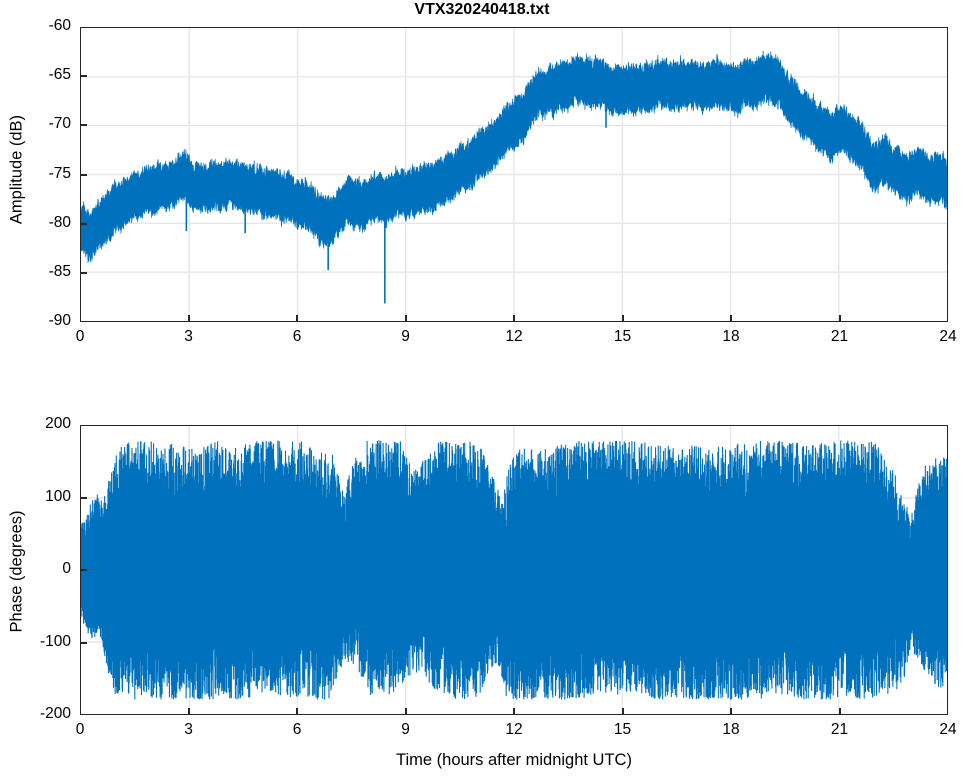  What do you see at coordinates (58, 423) in the screenshot?
I see `phase-ytick-200: 200` at bounding box center [58, 423].